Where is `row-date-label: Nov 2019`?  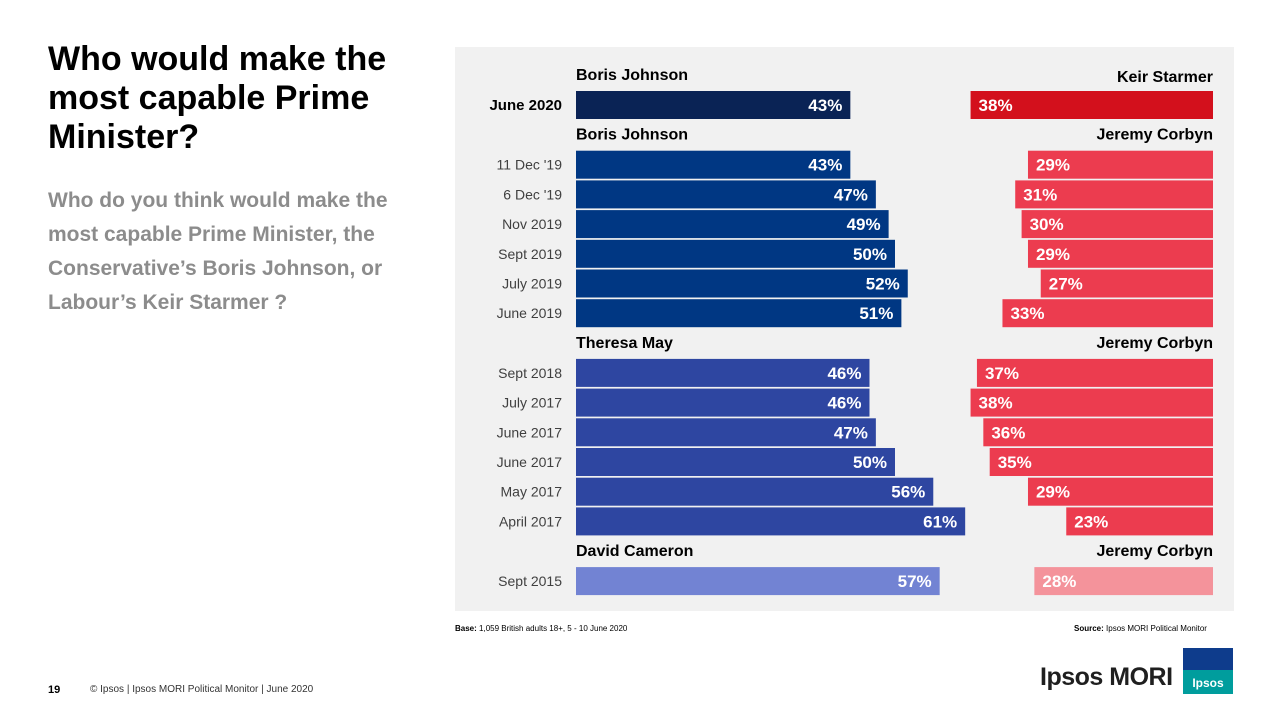 row-date-label: Nov 2019 is located at coordinates (532, 224).